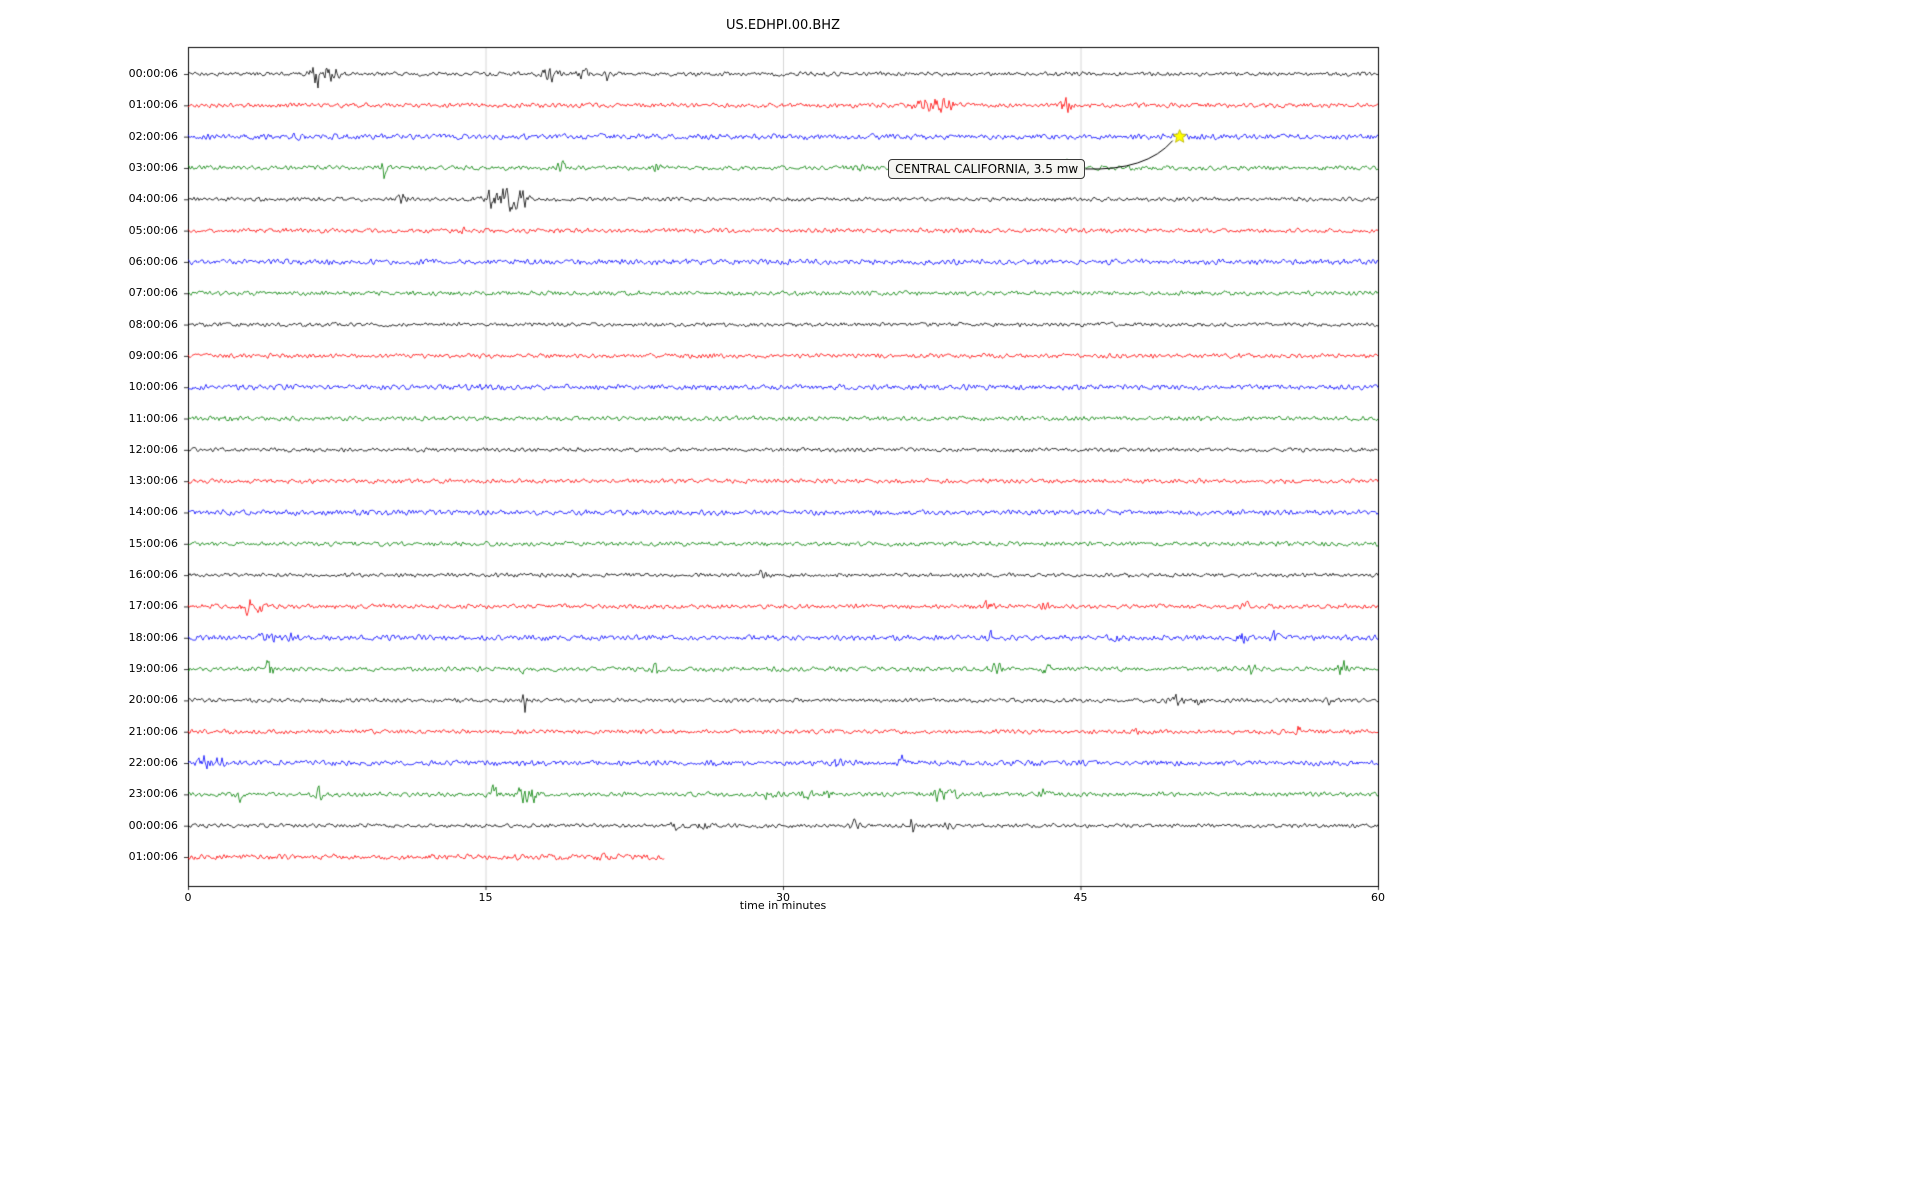 The image size is (1920, 1200). I want to click on row-label: 20:00:06, so click(153, 700).